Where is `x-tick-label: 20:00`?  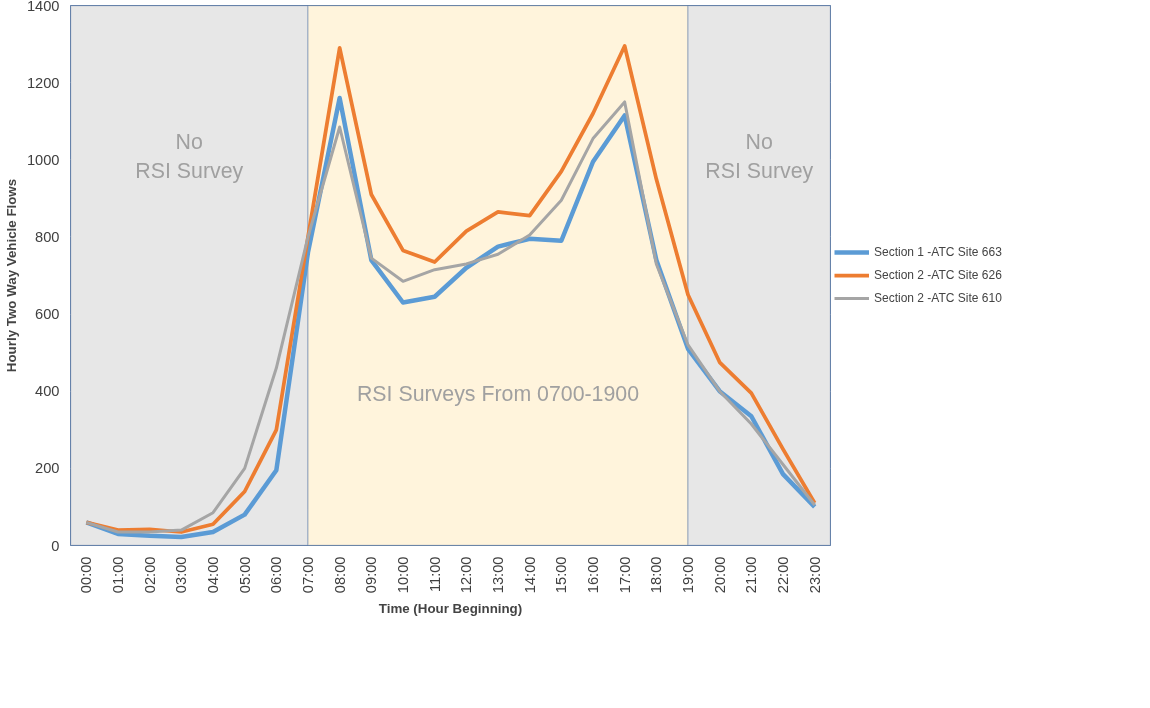
x-tick-label: 20:00 is located at coordinates (719, 575).